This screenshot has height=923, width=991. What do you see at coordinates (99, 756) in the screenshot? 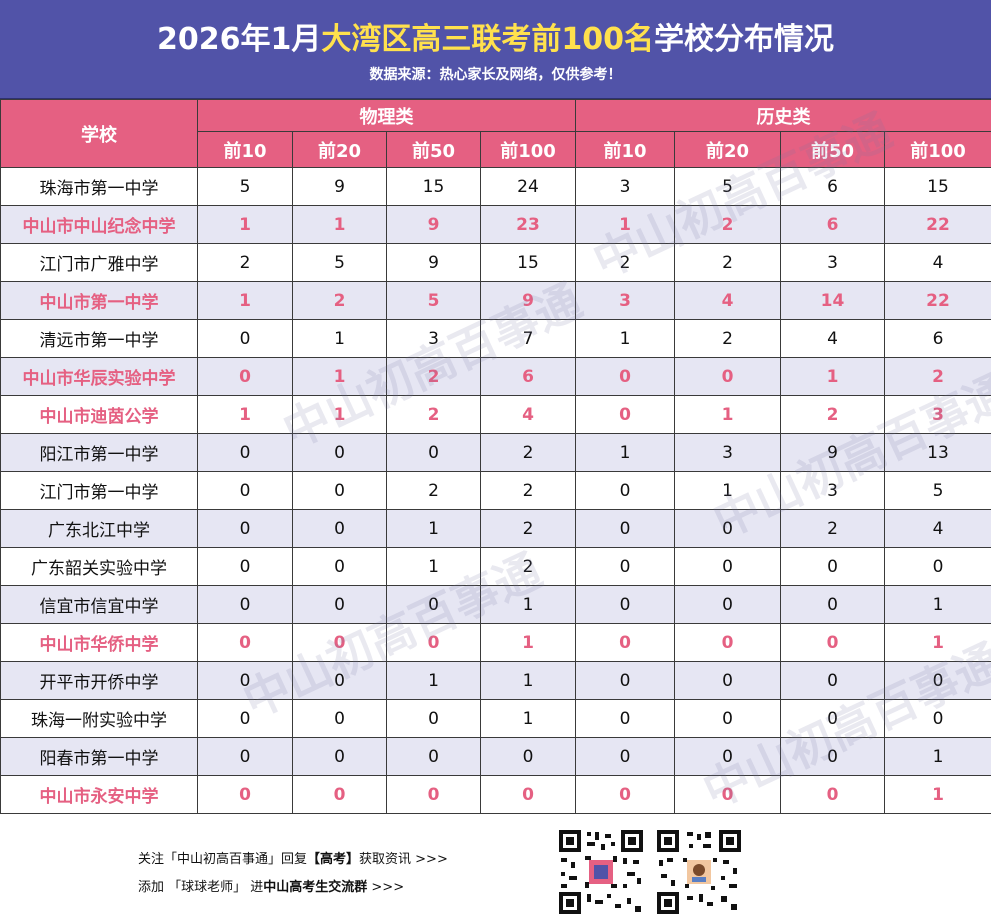
I see `school-name: 阳春市第一中学` at bounding box center [99, 756].